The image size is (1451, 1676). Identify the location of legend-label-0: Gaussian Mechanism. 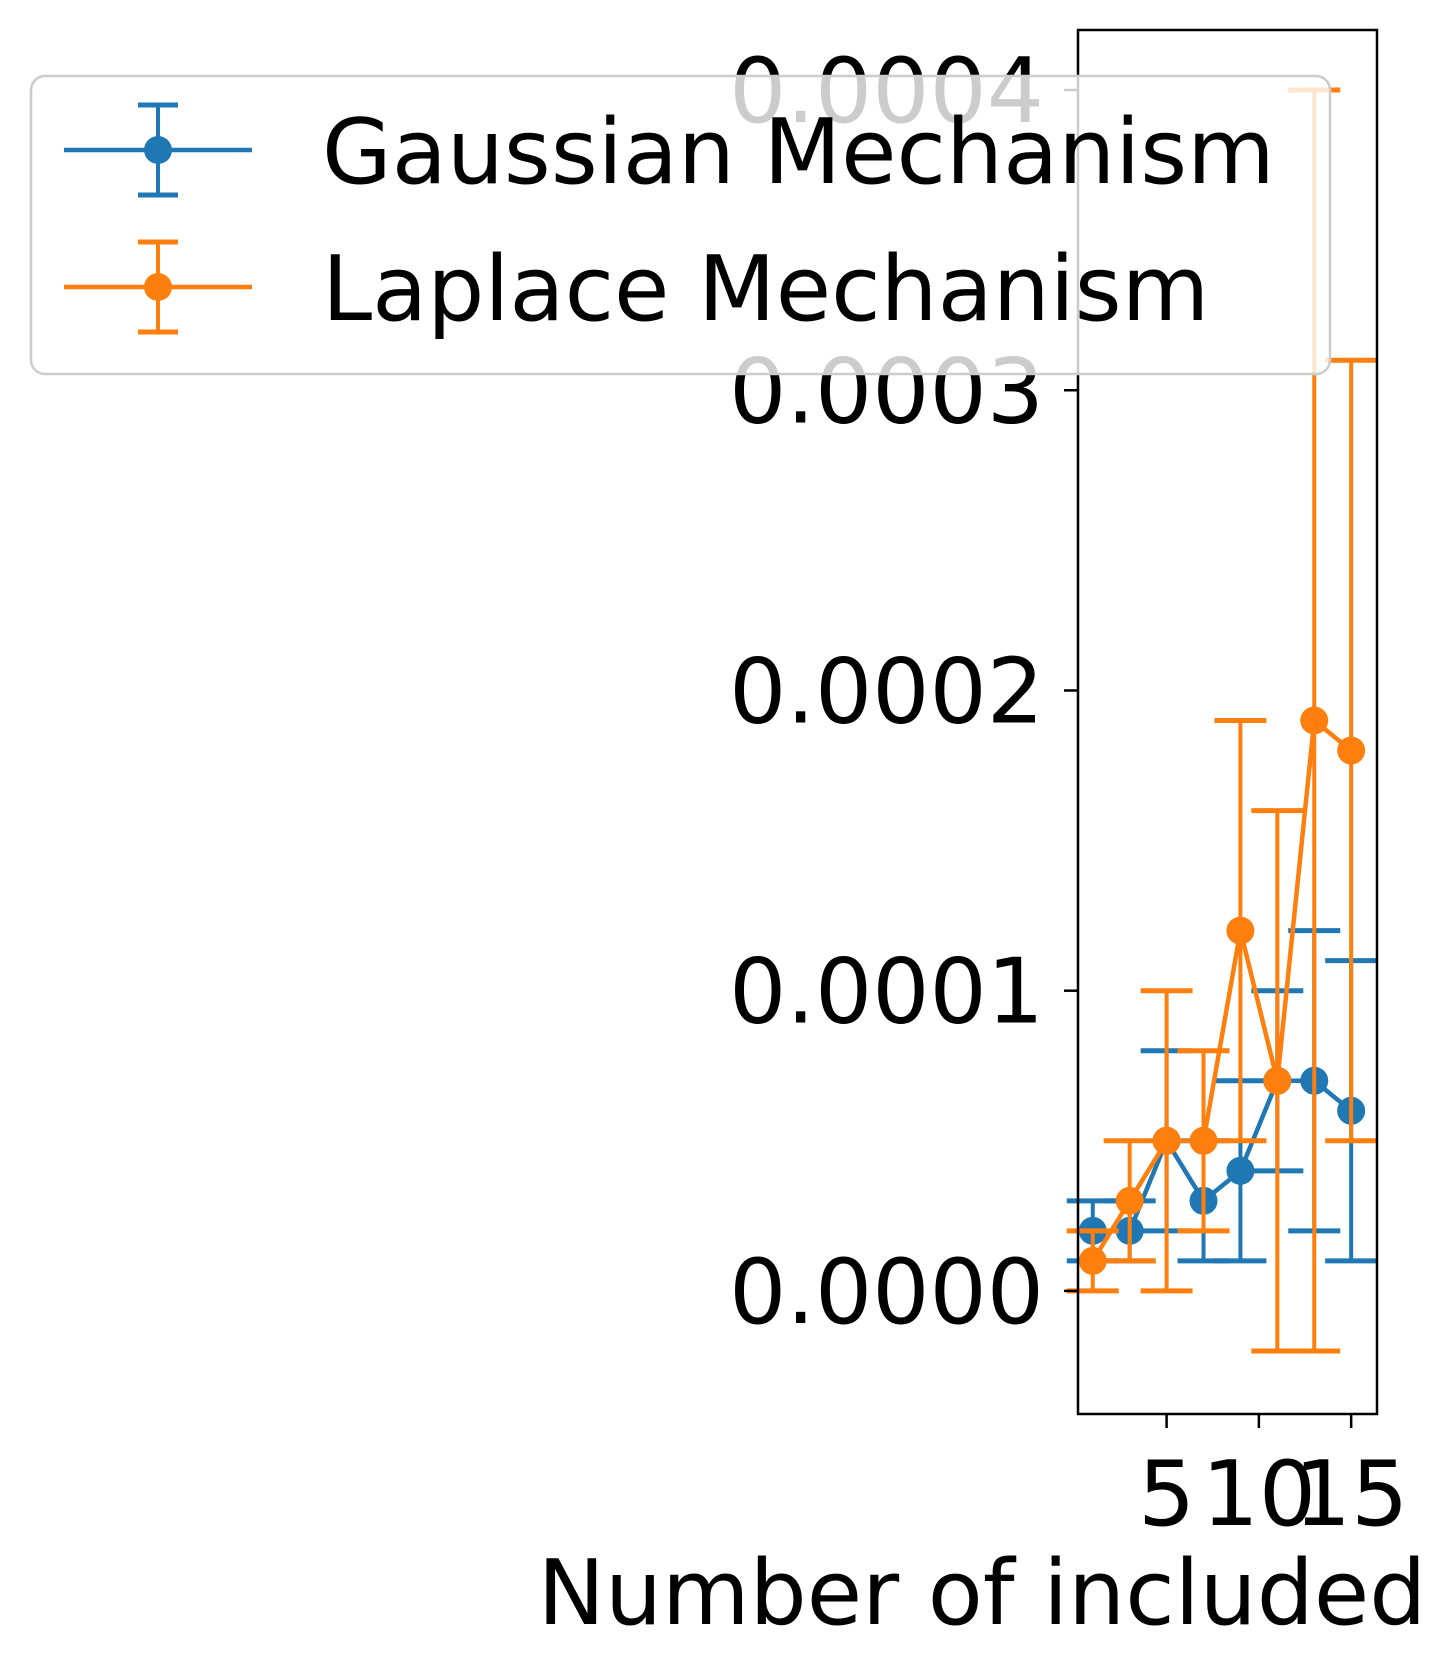
(798, 152).